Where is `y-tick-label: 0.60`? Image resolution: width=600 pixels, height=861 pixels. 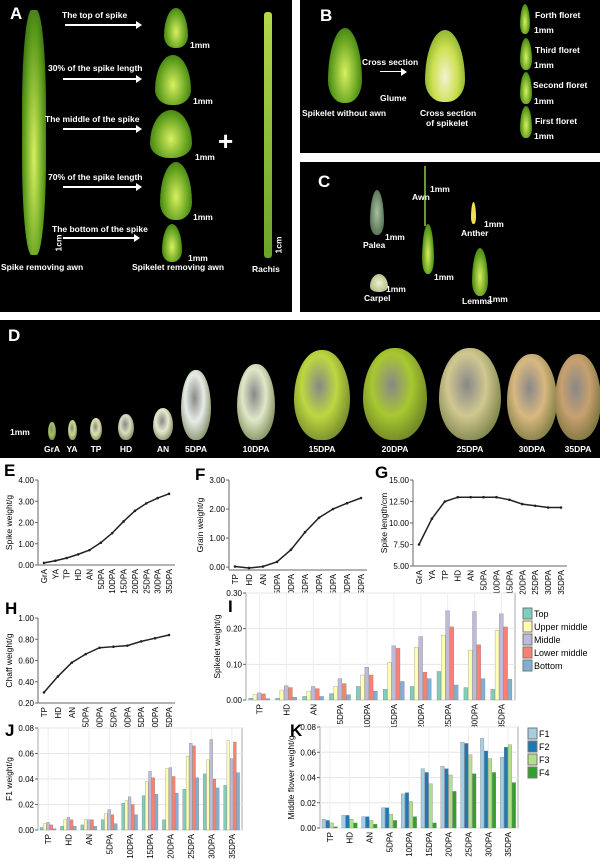
y-tick-label: 0.60 is located at coordinates (26, 661).